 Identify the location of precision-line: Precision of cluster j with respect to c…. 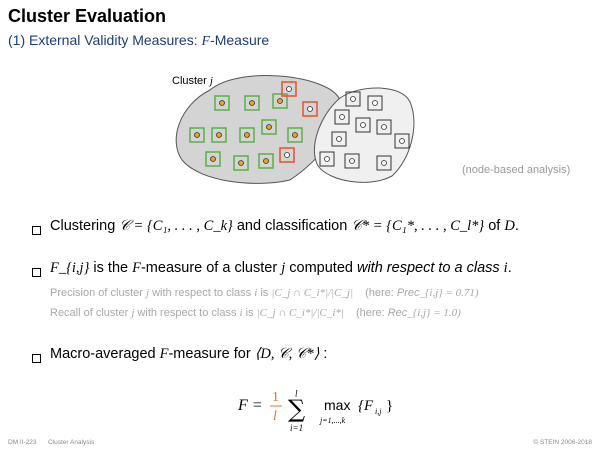
(264, 293).